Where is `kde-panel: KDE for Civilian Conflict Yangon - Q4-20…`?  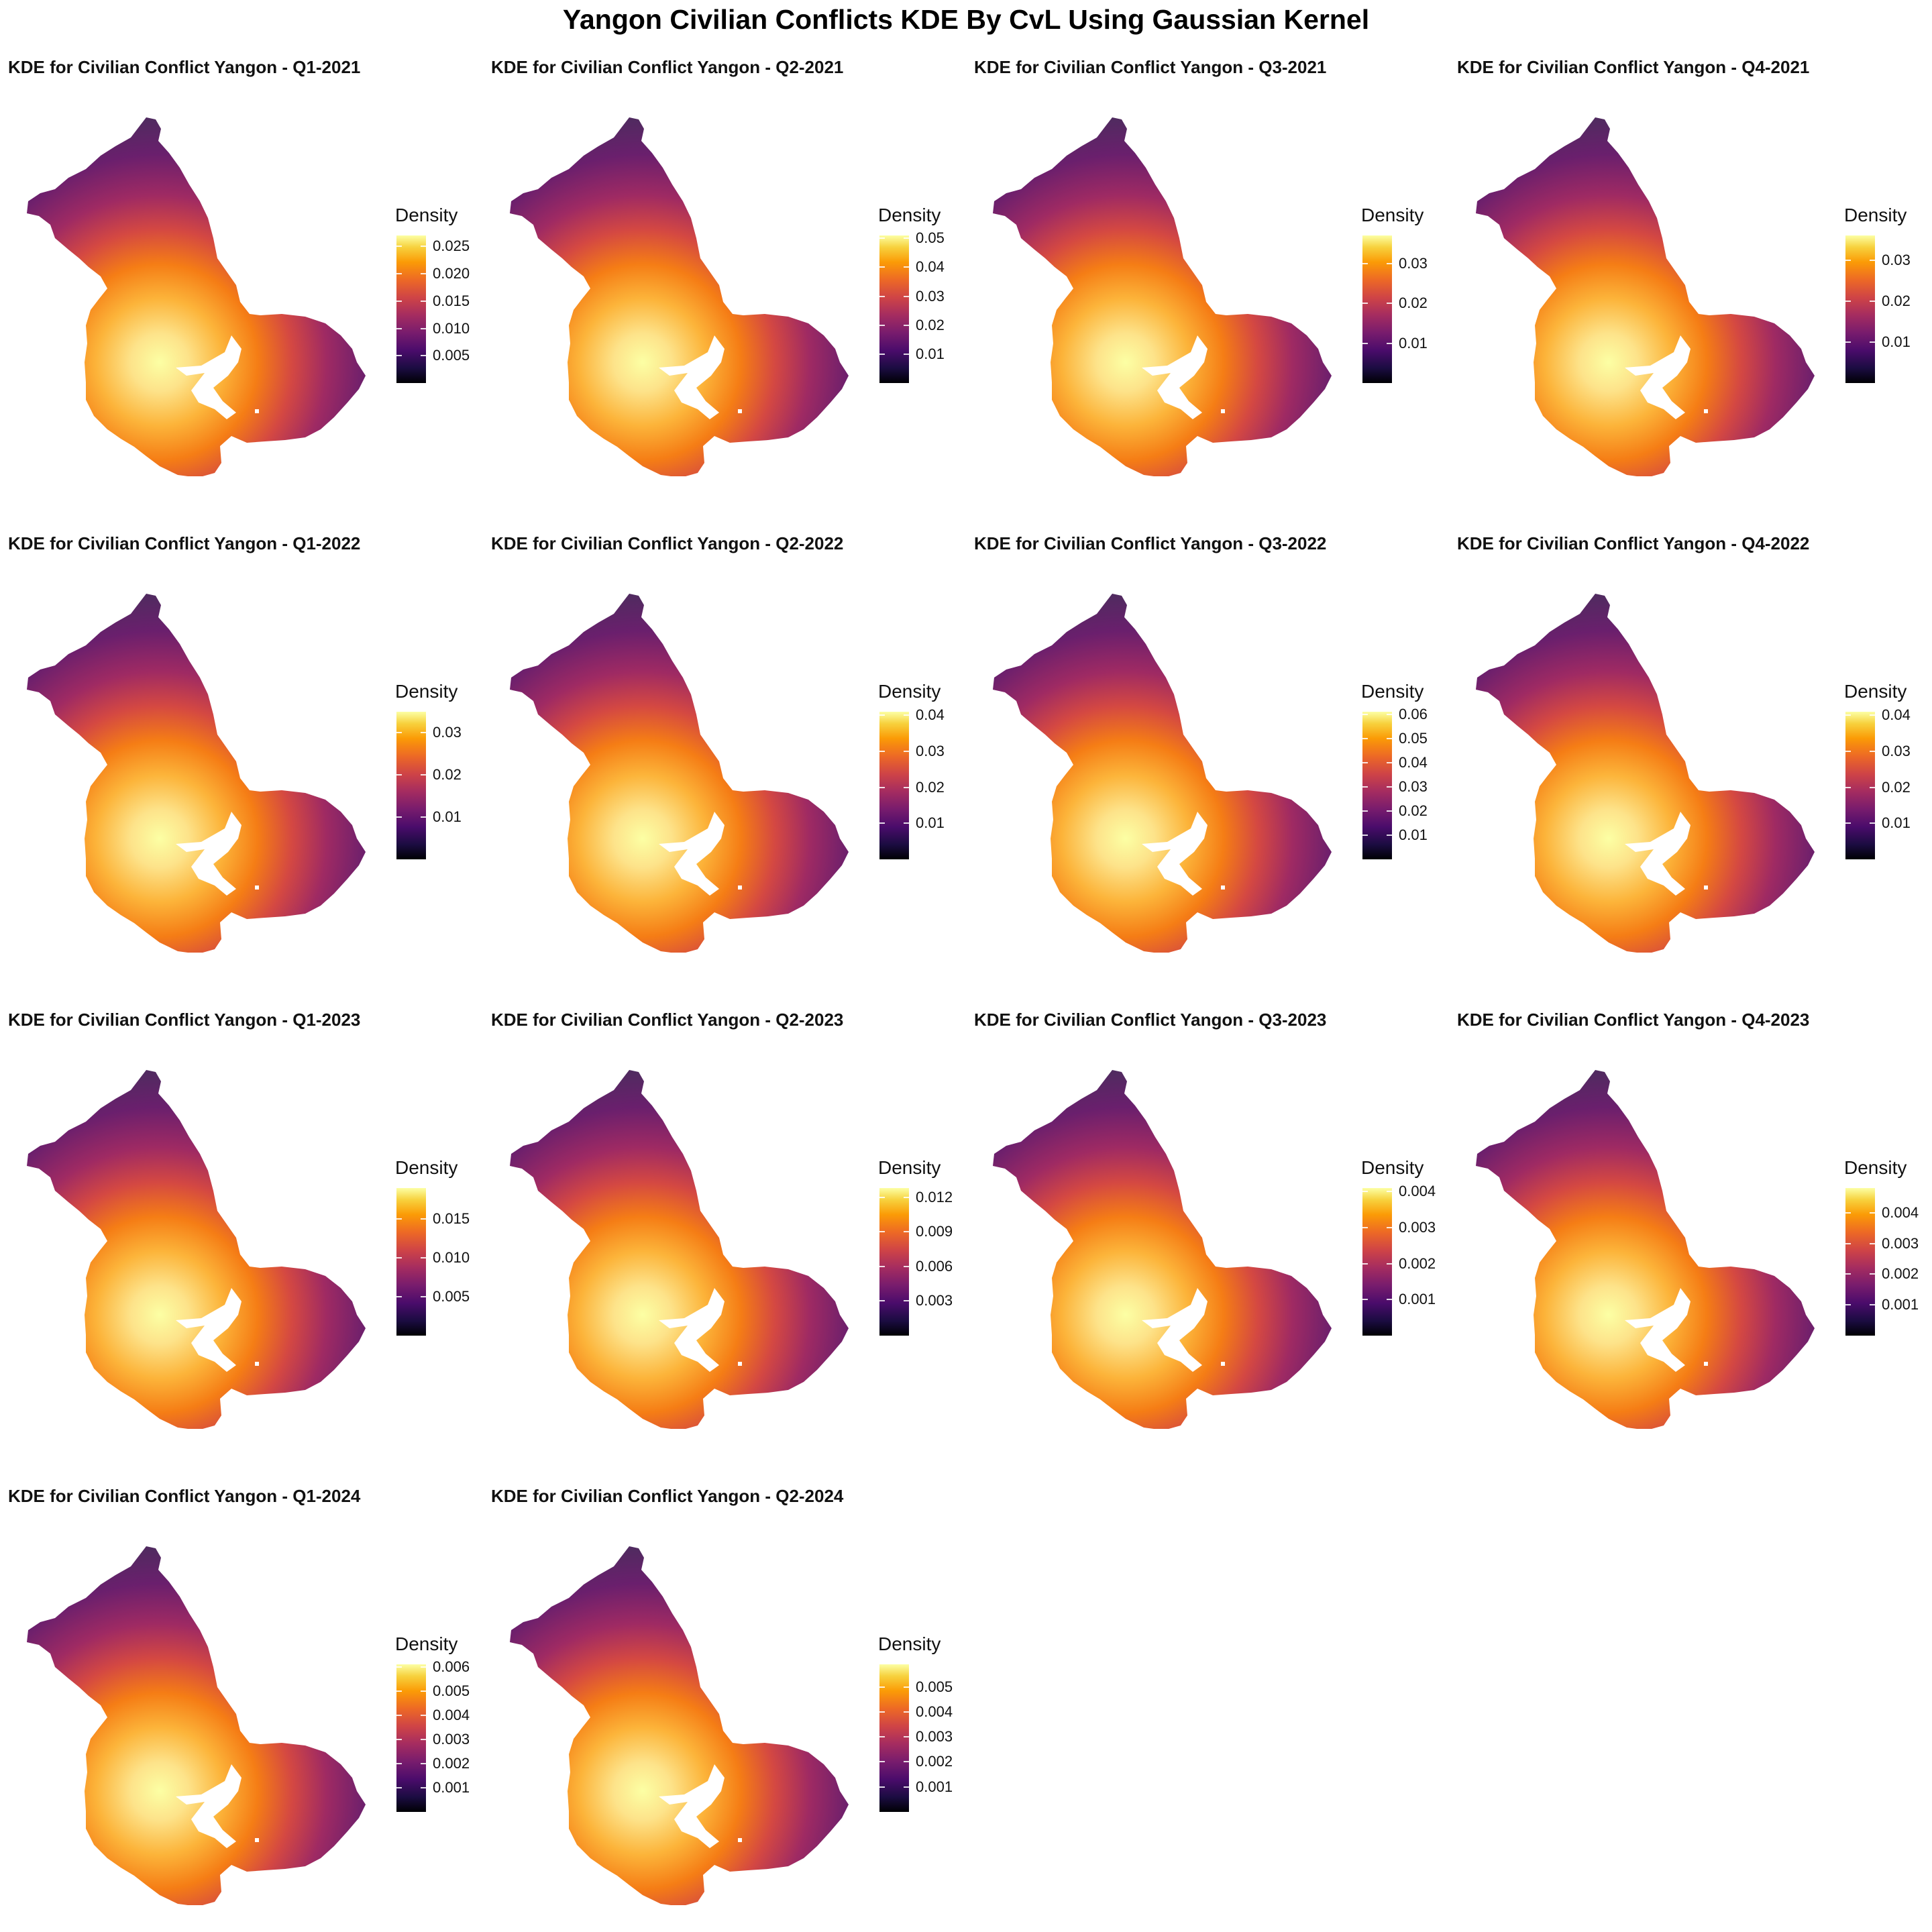 kde-panel: KDE for Civilian Conflict Yangon - Q4-20… is located at coordinates (1690, 714).